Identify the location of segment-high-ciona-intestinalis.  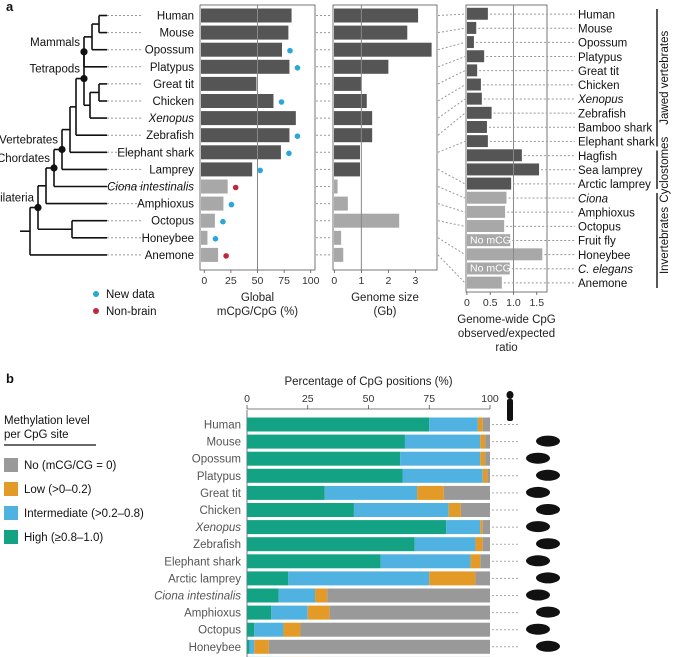
(263, 595).